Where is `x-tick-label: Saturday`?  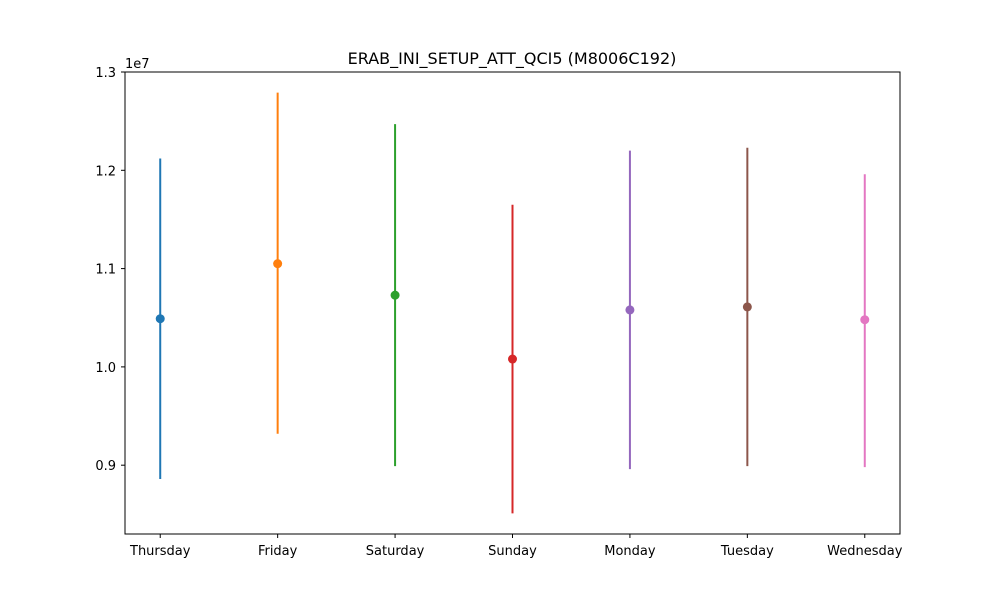 x-tick-label: Saturday is located at coordinates (395, 551).